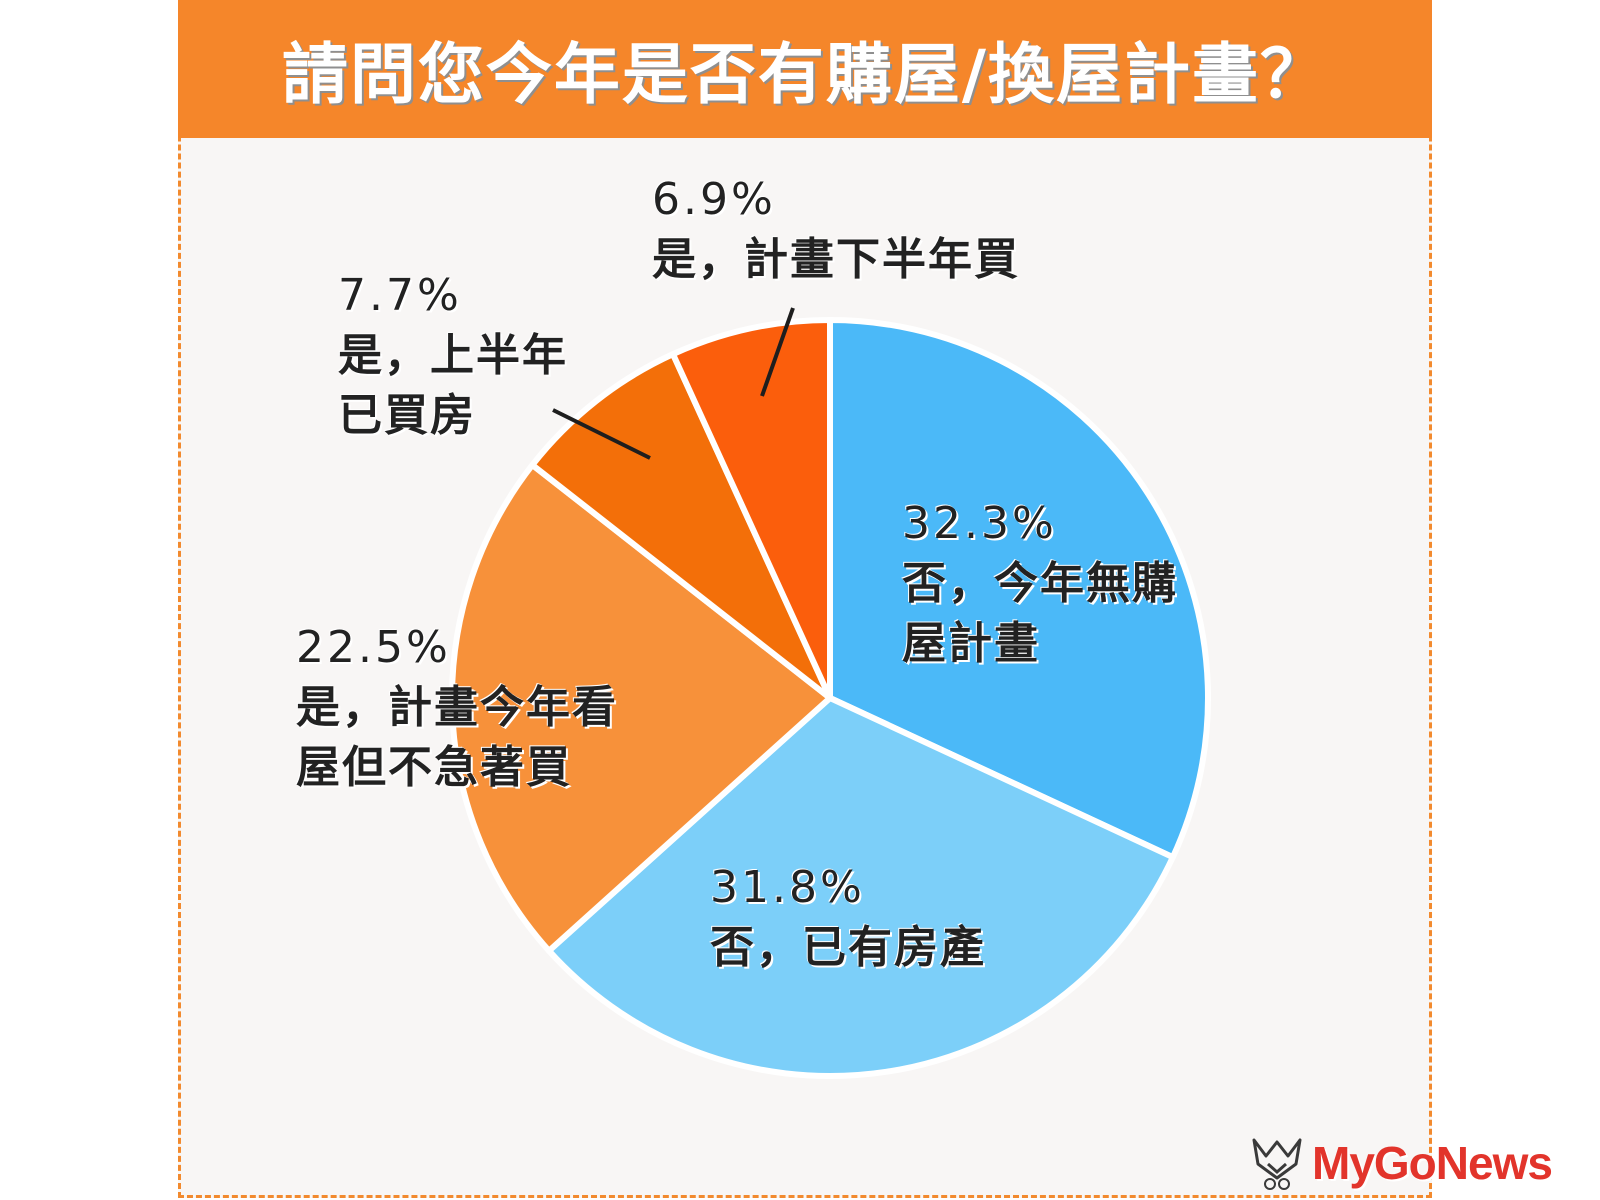 This screenshot has width=1600, height=1200. What do you see at coordinates (453, 385) in the screenshot?
I see `slice-category-label: 是，上半年 已買房` at bounding box center [453, 385].